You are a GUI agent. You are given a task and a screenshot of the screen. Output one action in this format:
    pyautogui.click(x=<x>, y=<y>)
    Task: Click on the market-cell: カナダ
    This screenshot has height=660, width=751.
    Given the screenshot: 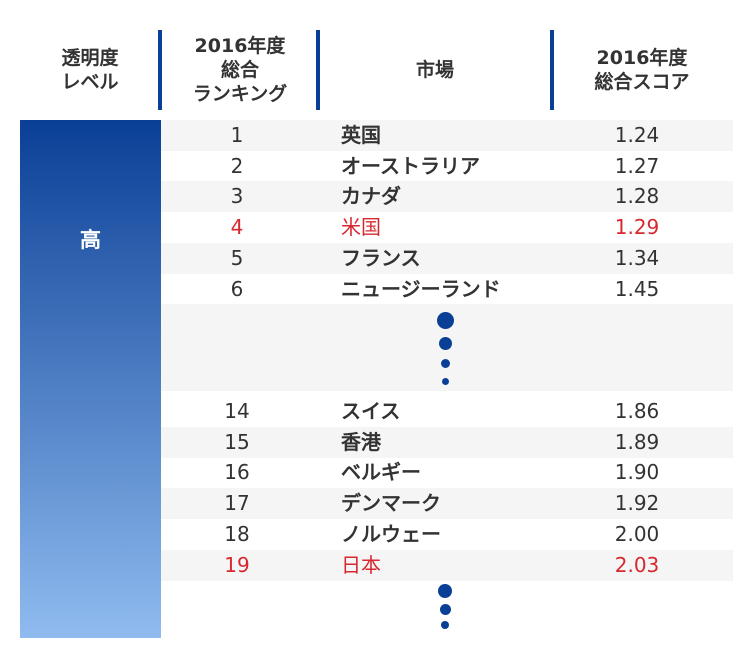 What is the action you would take?
    pyautogui.click(x=371, y=196)
    